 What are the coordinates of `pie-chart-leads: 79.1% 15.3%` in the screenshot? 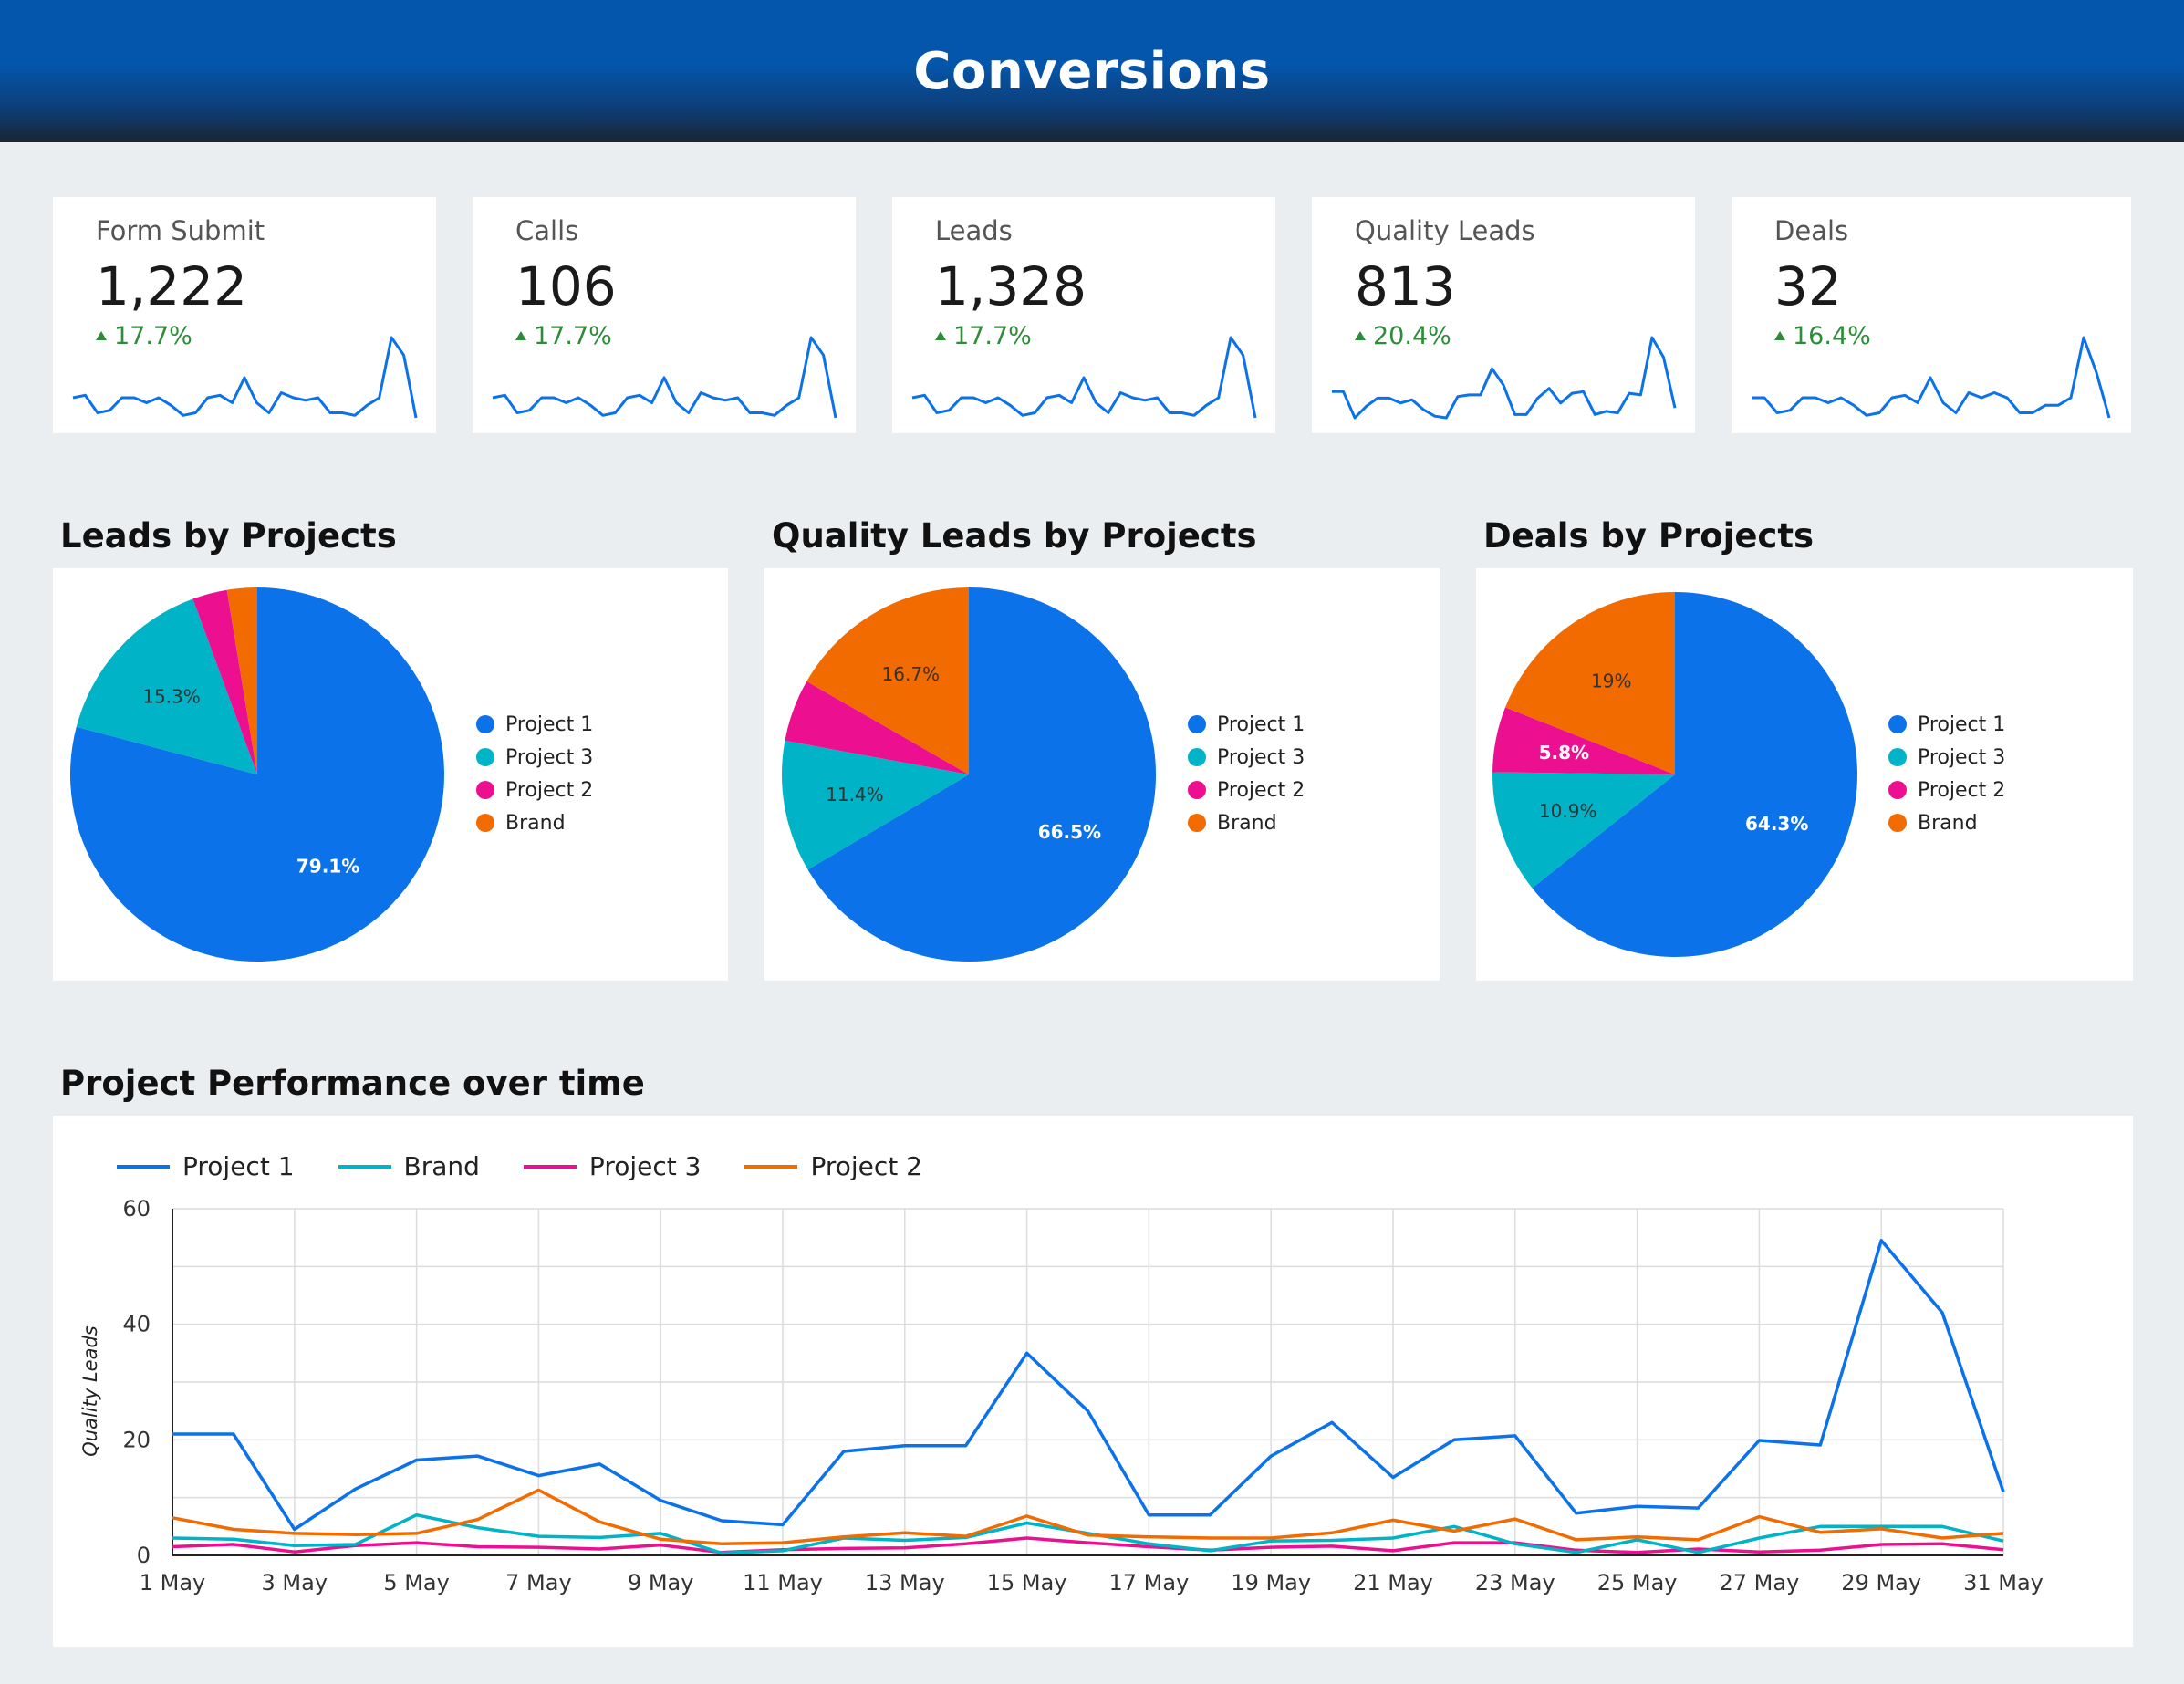 It's located at (256, 774).